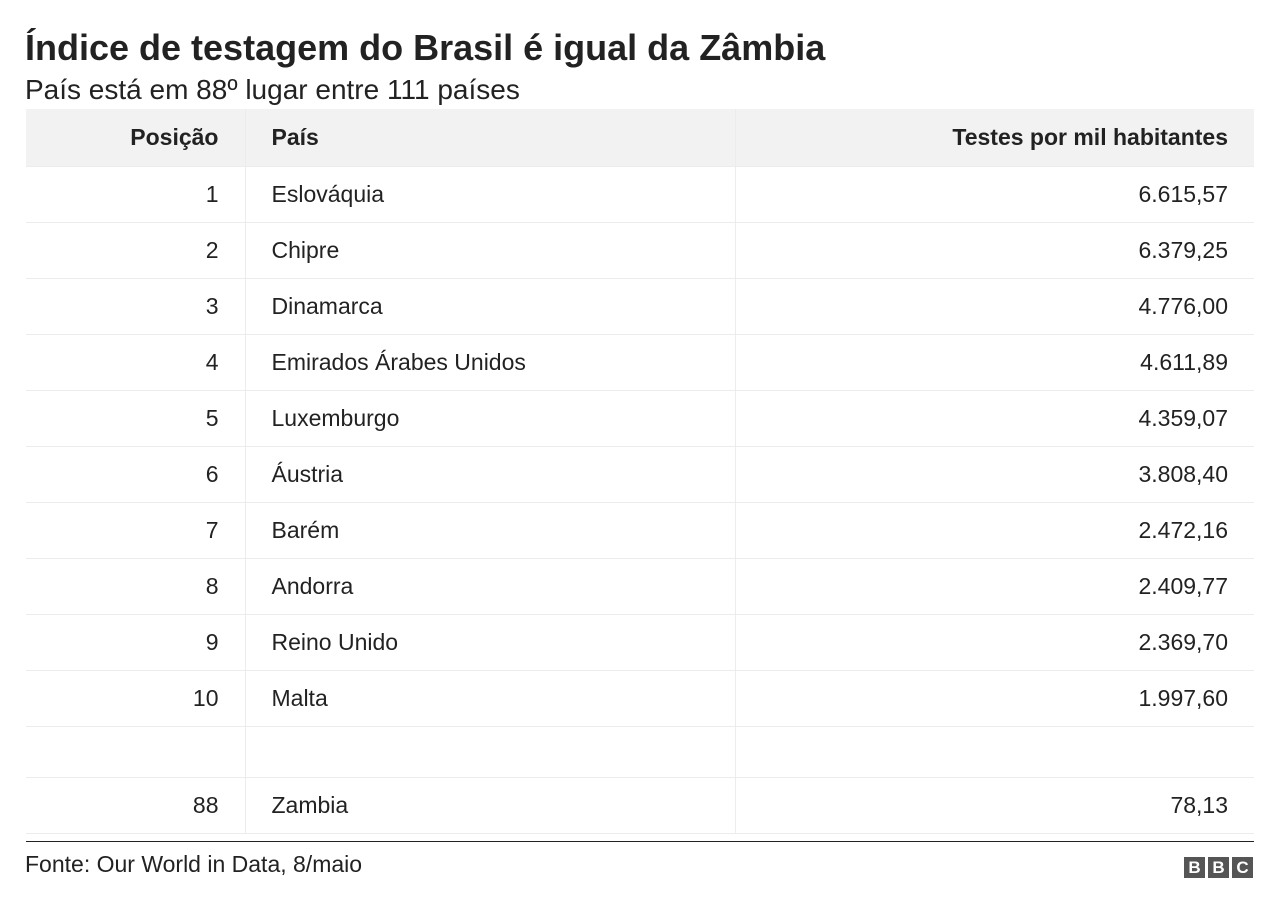 The height and width of the screenshot is (911, 1280). Describe the element at coordinates (994, 752) in the screenshot. I see `cell-tests-per-thousand` at that location.